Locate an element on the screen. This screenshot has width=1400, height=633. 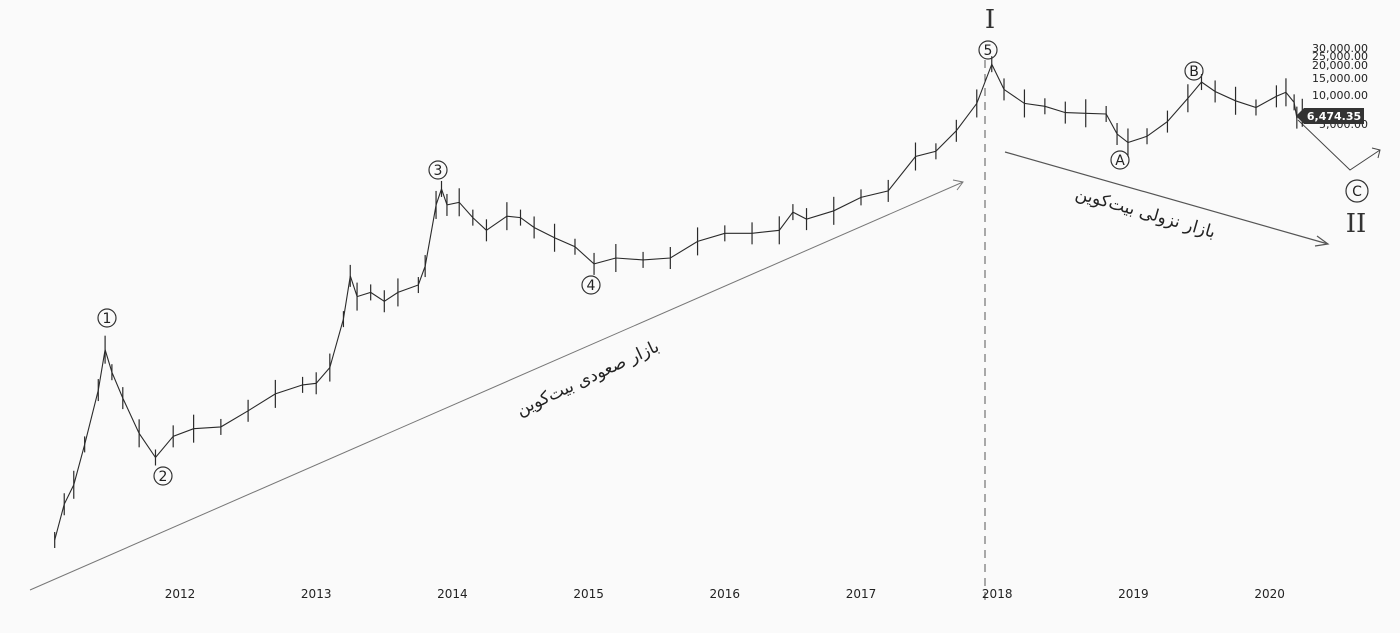
wave-label-1: 1 is located at coordinates (107, 318).